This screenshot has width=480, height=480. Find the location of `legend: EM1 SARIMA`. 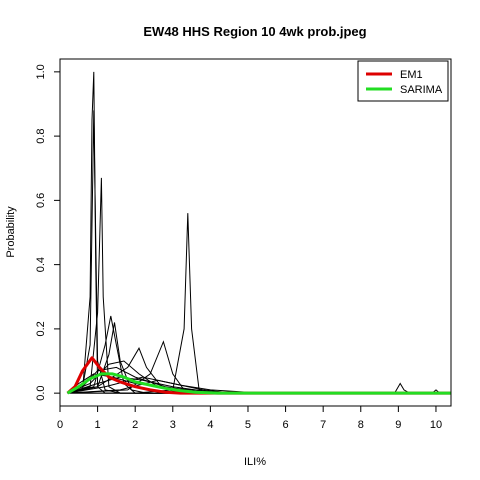

legend: EM1 SARIMA is located at coordinates (403, 81).